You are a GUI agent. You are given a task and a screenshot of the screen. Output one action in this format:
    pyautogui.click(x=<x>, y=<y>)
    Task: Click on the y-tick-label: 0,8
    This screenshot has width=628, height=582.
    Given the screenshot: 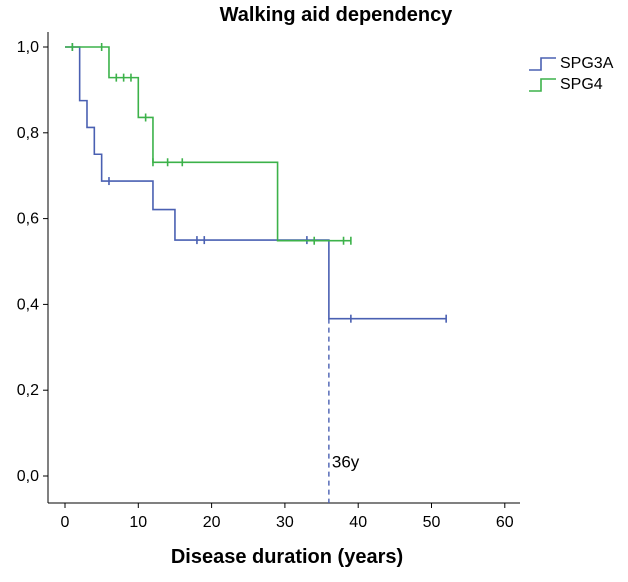 What is the action you would take?
    pyautogui.click(x=28, y=133)
    